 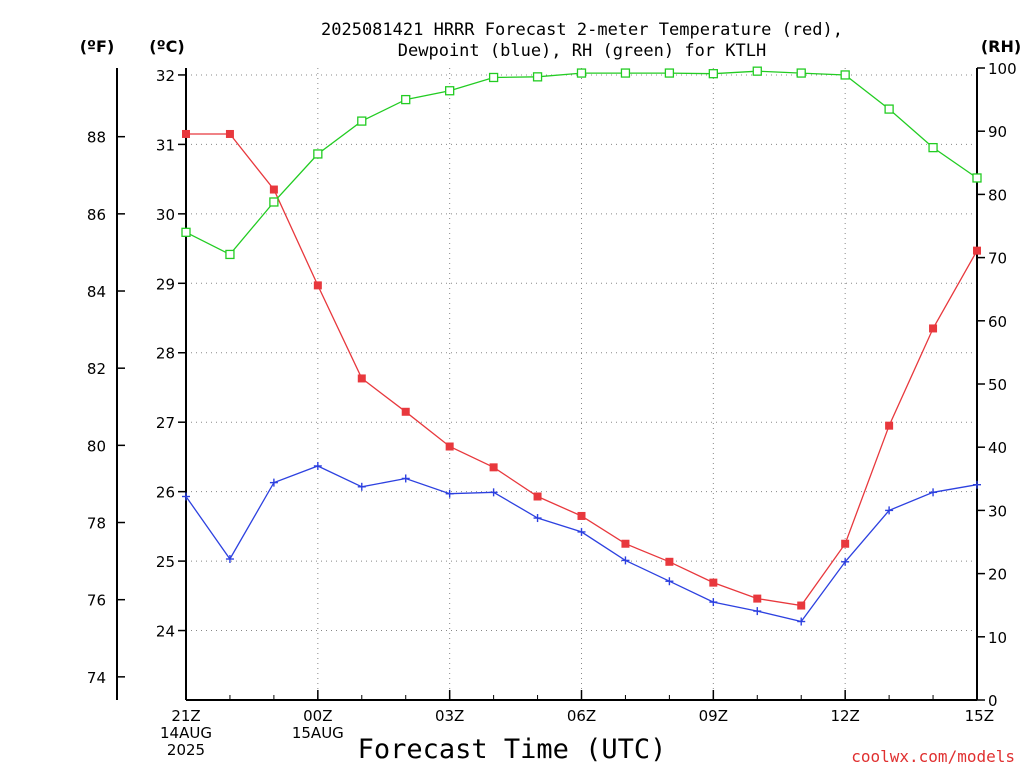 I want to click on celsius-tick-label: 26, so click(x=165, y=493).